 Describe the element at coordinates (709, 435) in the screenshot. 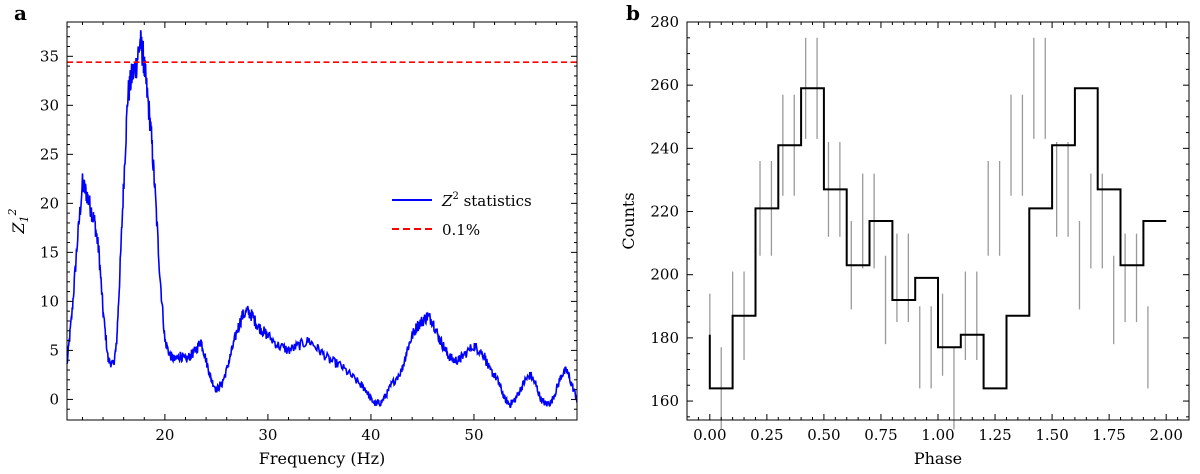

I see `x-tick-label: 0.00` at that location.